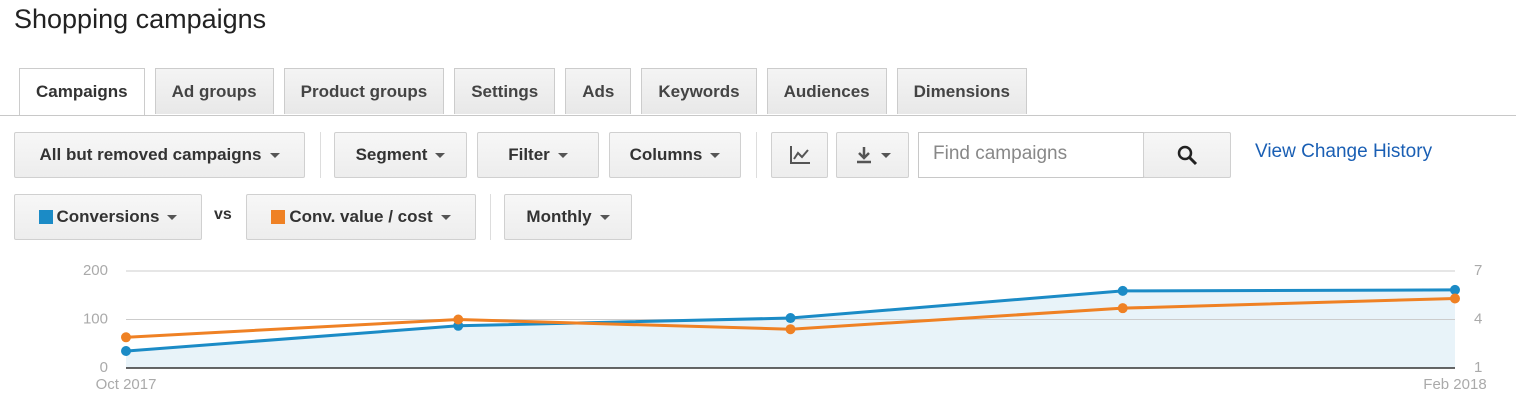 This screenshot has width=1516, height=404. What do you see at coordinates (1478, 270) in the screenshot?
I see `y2-tick-label: 7` at bounding box center [1478, 270].